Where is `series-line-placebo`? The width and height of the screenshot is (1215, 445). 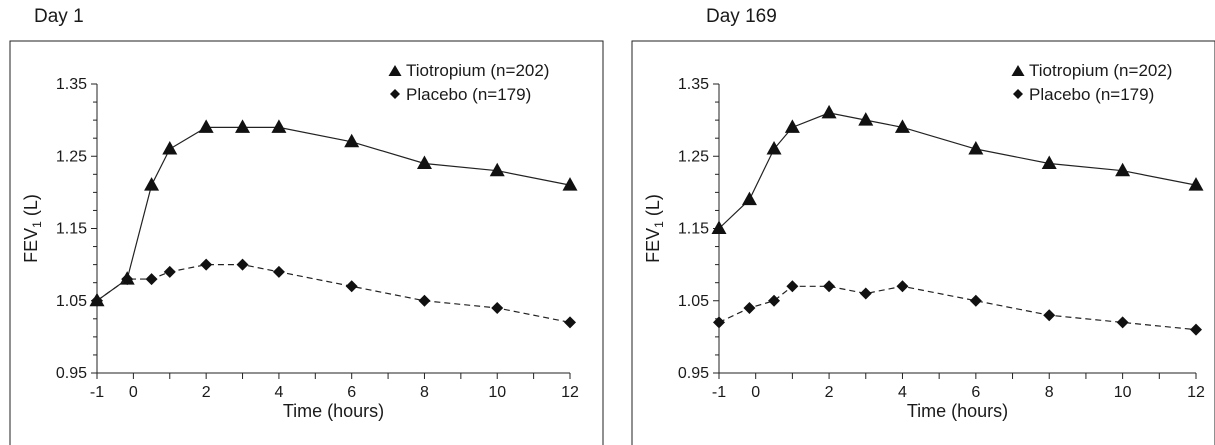
series-line-placebo is located at coordinates (957, 308).